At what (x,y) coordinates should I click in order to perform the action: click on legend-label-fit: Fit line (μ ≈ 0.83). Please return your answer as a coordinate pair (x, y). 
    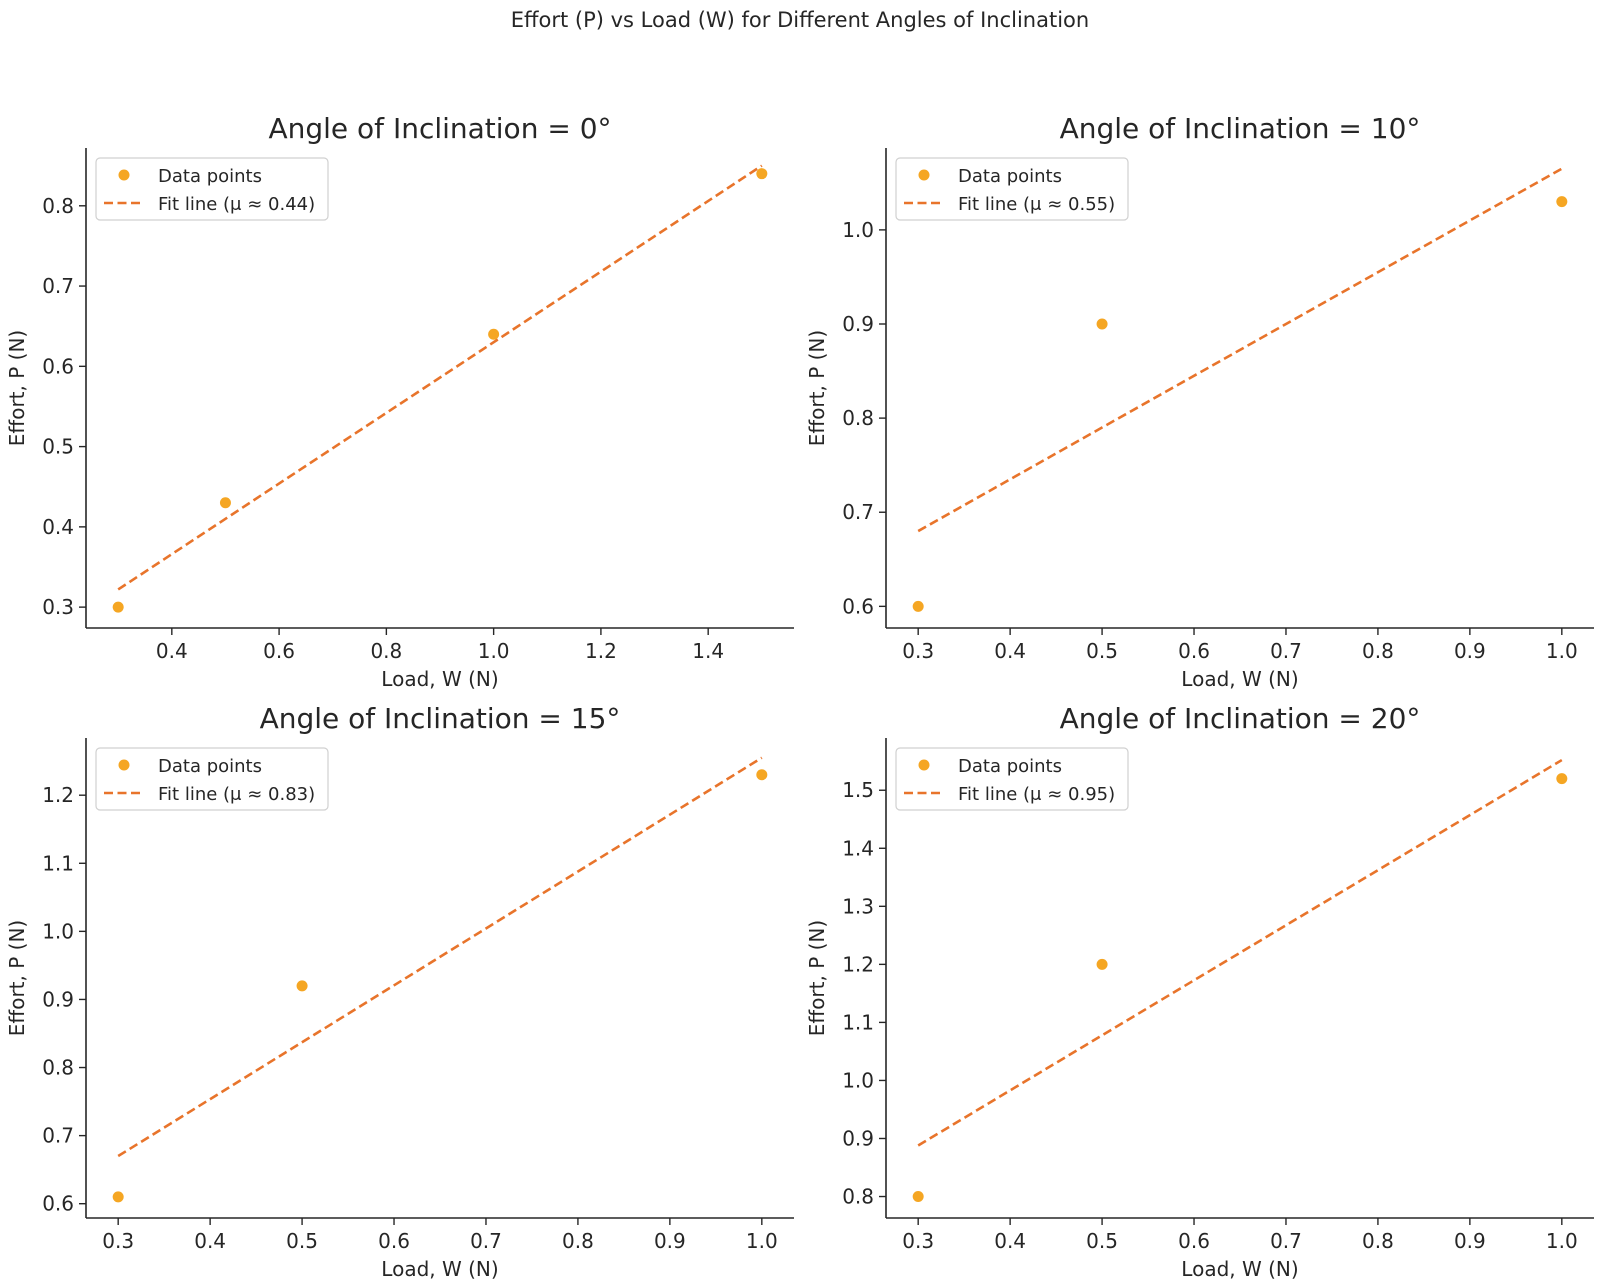
    Looking at the image, I should click on (236, 794).